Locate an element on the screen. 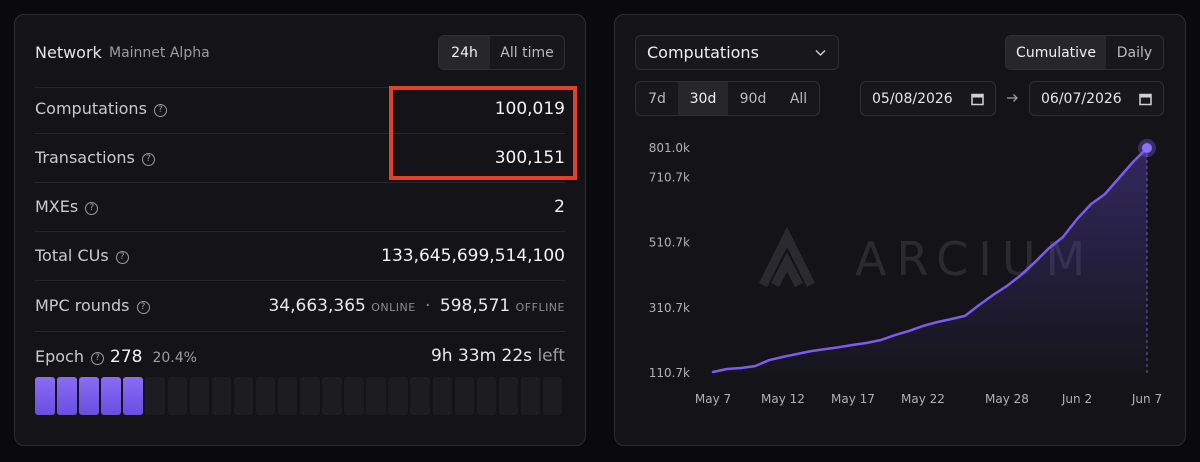  remaining-label: left is located at coordinates (551, 356).